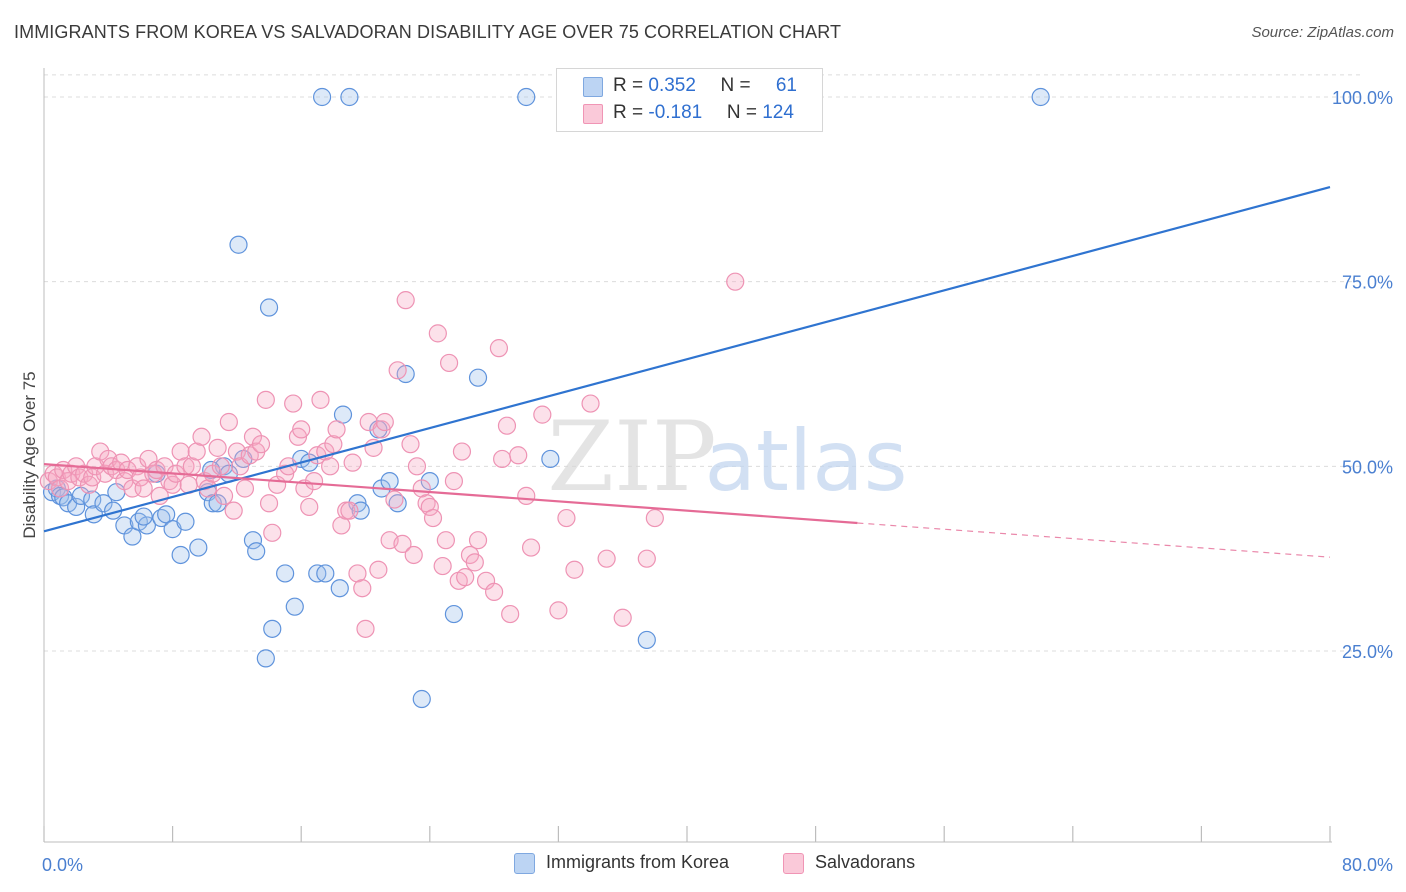 This screenshot has width=1406, height=892. I want to click on bottom-legend-swatch-salvadorans, so click(793, 863).